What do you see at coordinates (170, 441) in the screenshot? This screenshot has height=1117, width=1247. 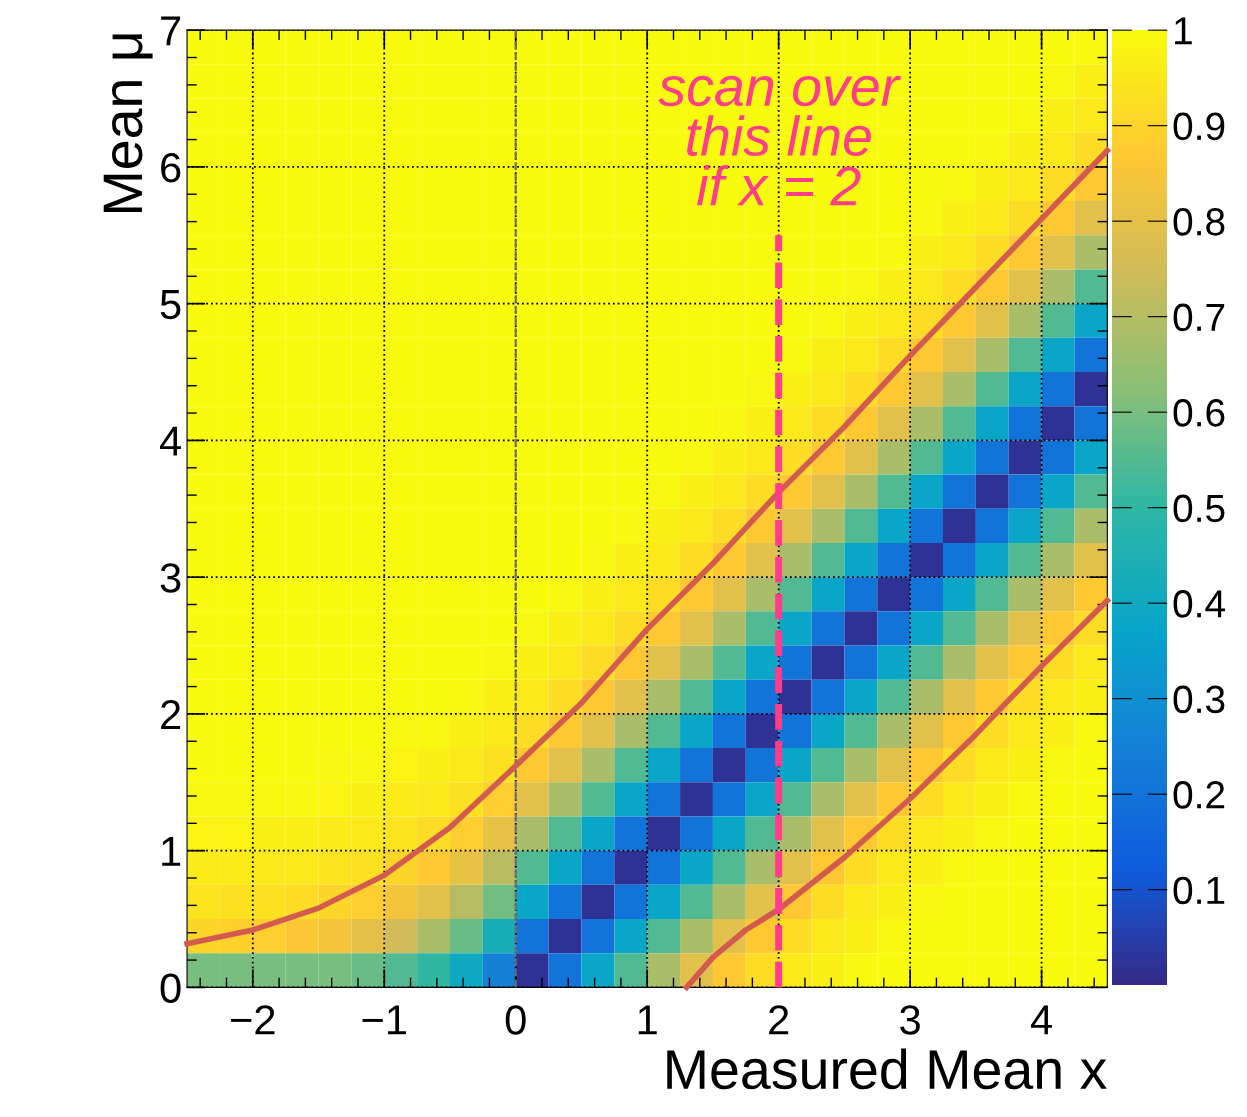 I see `y-tick-label: 4` at bounding box center [170, 441].